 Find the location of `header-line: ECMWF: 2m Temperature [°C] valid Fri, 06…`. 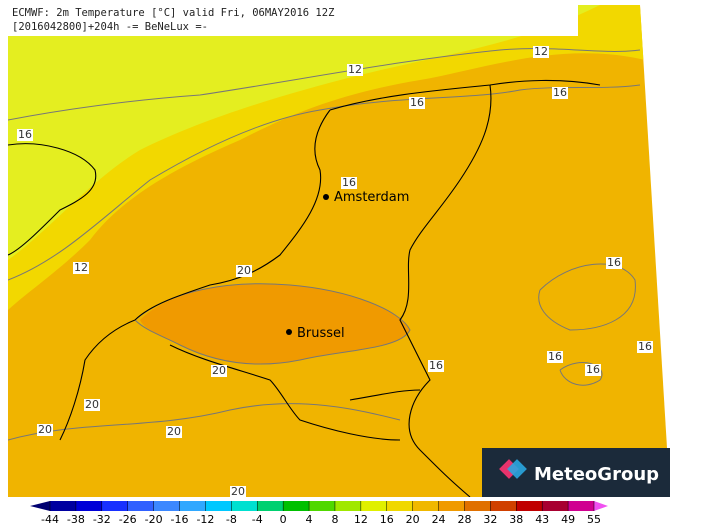

header-line: ECMWF: 2m Temperature [°C] valid Fri, 06… is located at coordinates (173, 13).